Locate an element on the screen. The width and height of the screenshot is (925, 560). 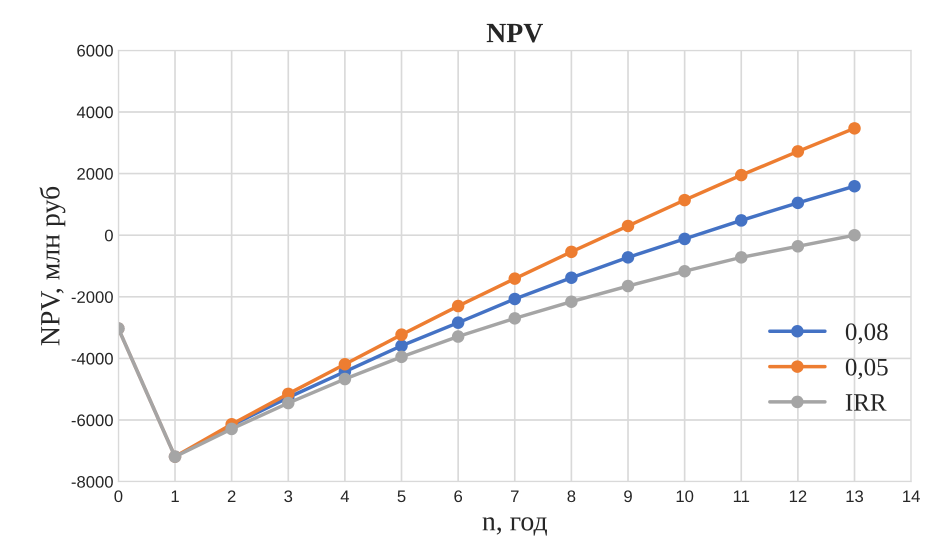
x-tick-label: 5 is located at coordinates (402, 496).